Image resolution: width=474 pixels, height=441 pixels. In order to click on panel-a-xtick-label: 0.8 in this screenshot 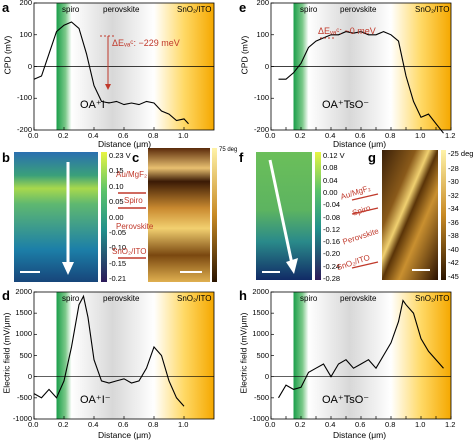, I will do `click(153, 135)`.